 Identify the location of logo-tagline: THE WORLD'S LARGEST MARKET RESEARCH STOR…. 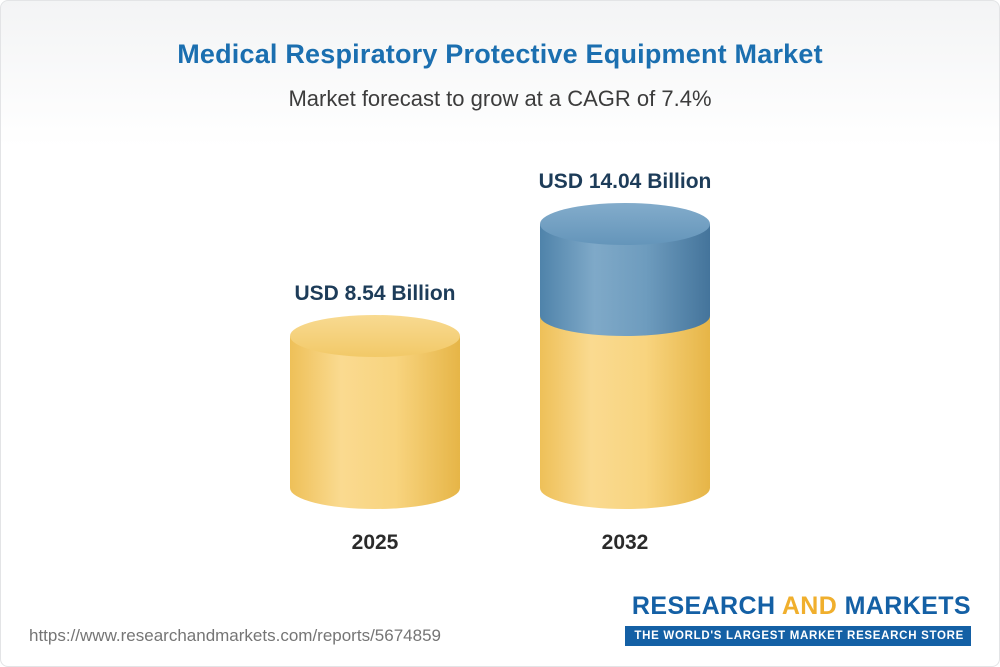
(798, 636).